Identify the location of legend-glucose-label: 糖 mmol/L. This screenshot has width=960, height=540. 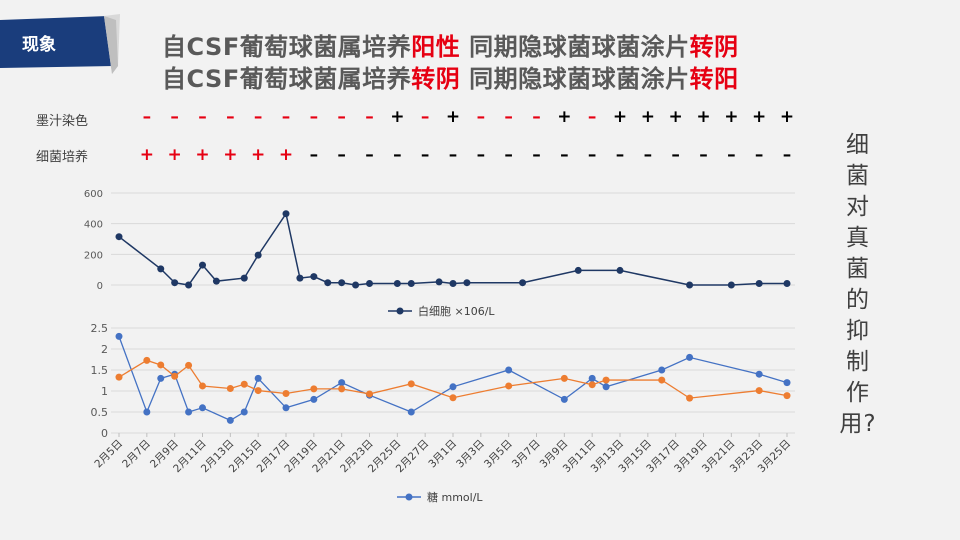
(455, 497).